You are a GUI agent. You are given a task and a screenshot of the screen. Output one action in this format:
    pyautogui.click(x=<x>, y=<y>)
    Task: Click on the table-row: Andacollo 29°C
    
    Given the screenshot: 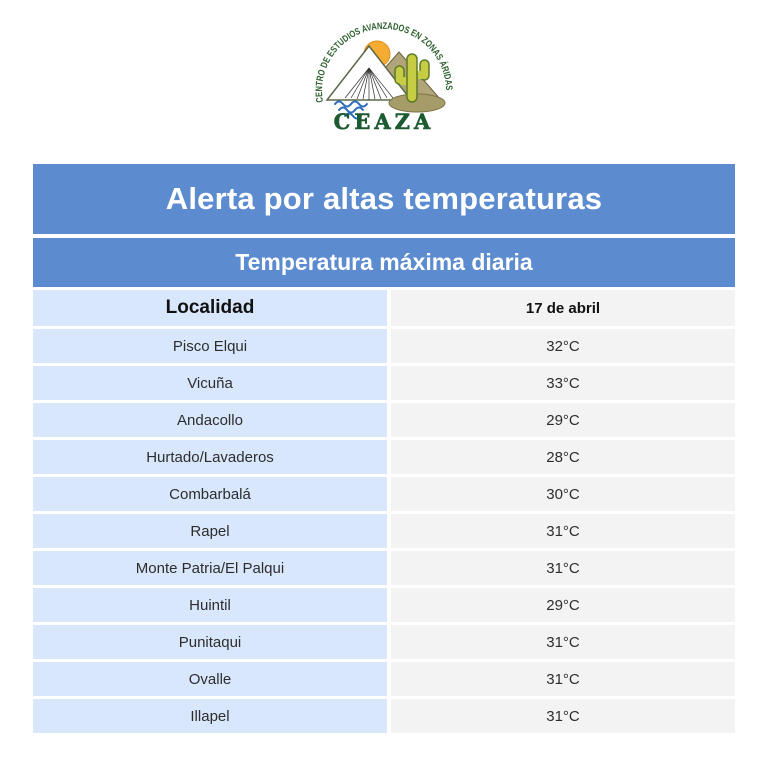 What is the action you would take?
    pyautogui.click(x=384, y=420)
    